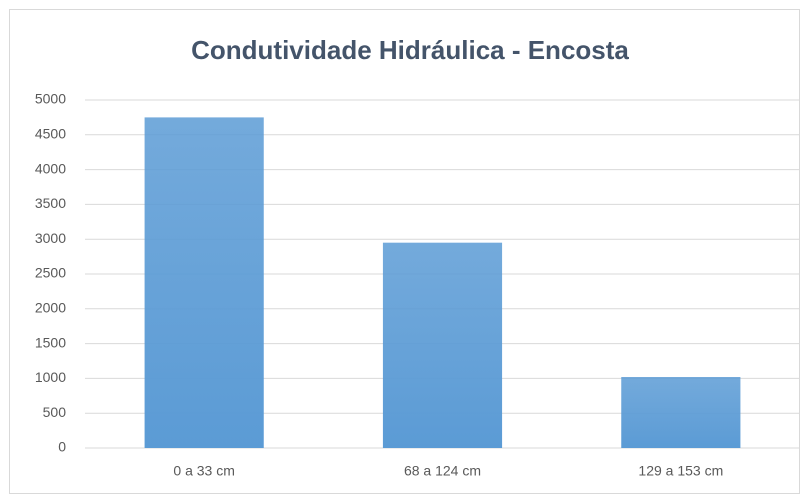  I want to click on y-tick-label: 4000, so click(50, 168).